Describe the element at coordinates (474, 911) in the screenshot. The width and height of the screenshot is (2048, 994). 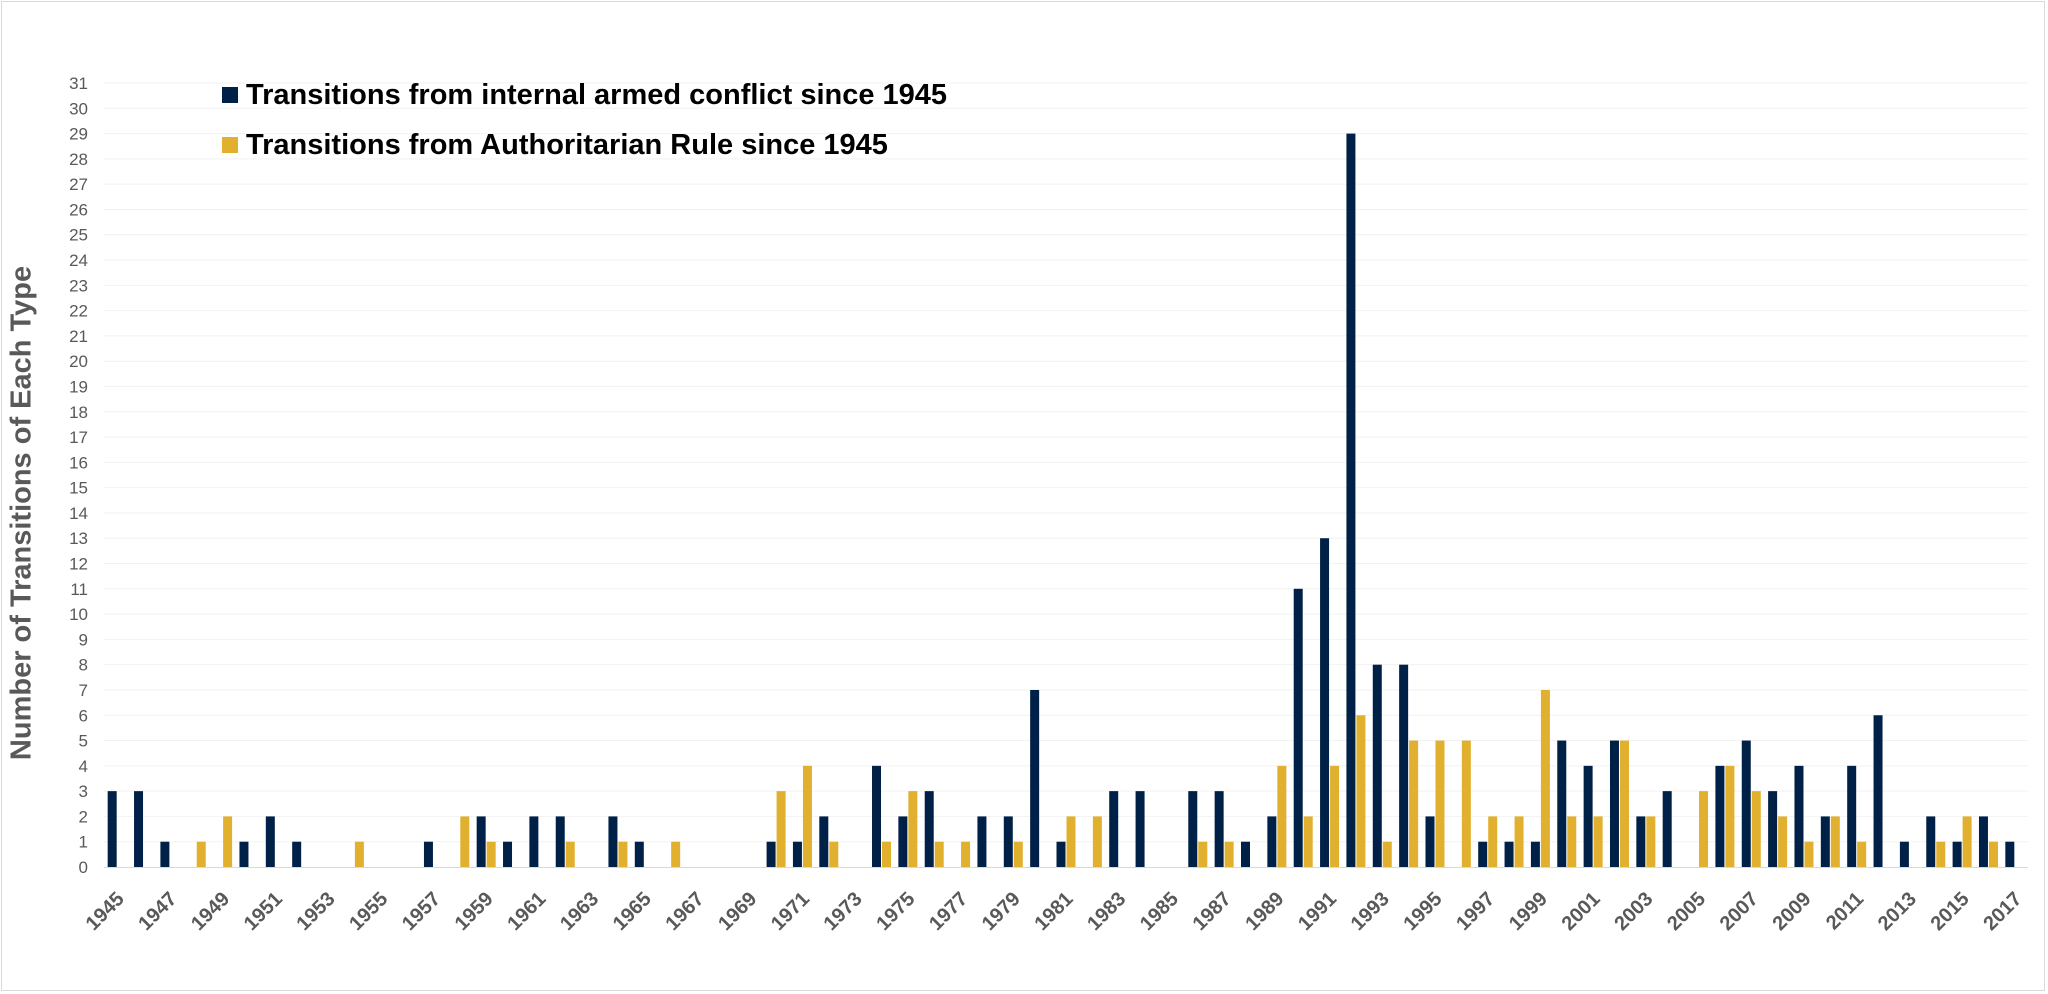
I see `x-tick-label: 1959` at that location.